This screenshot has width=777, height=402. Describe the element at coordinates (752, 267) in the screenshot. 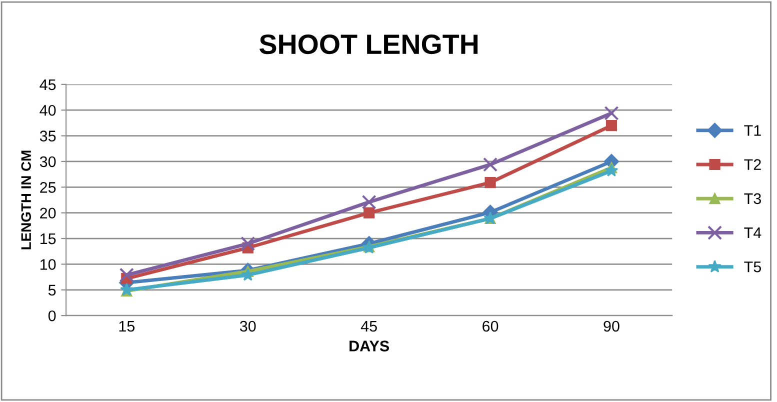

I see `legend-label: T5` at that location.